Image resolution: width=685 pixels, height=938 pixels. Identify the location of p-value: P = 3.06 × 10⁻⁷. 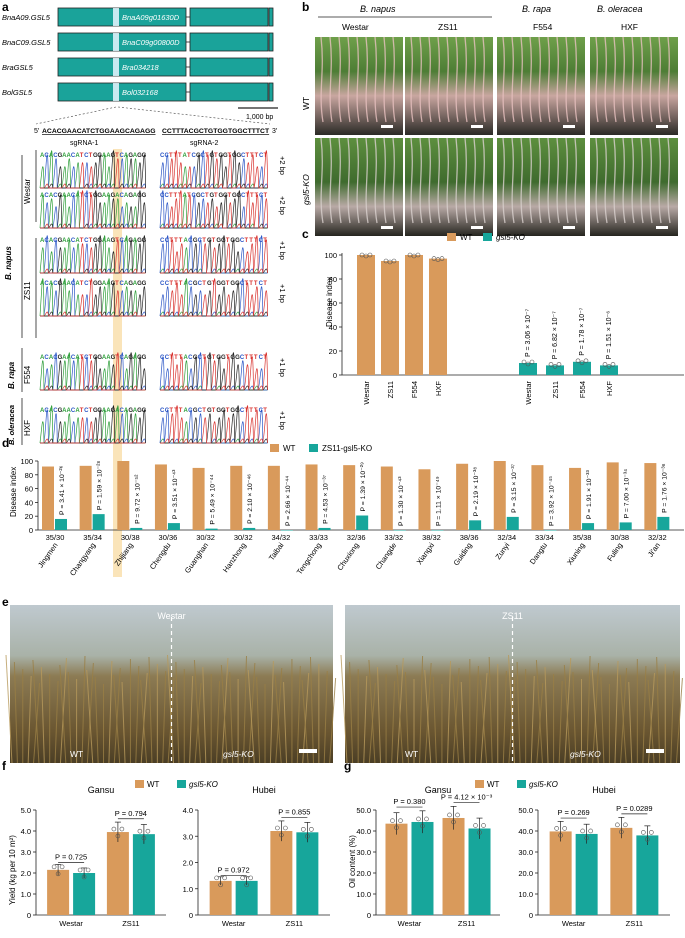
(528, 332).